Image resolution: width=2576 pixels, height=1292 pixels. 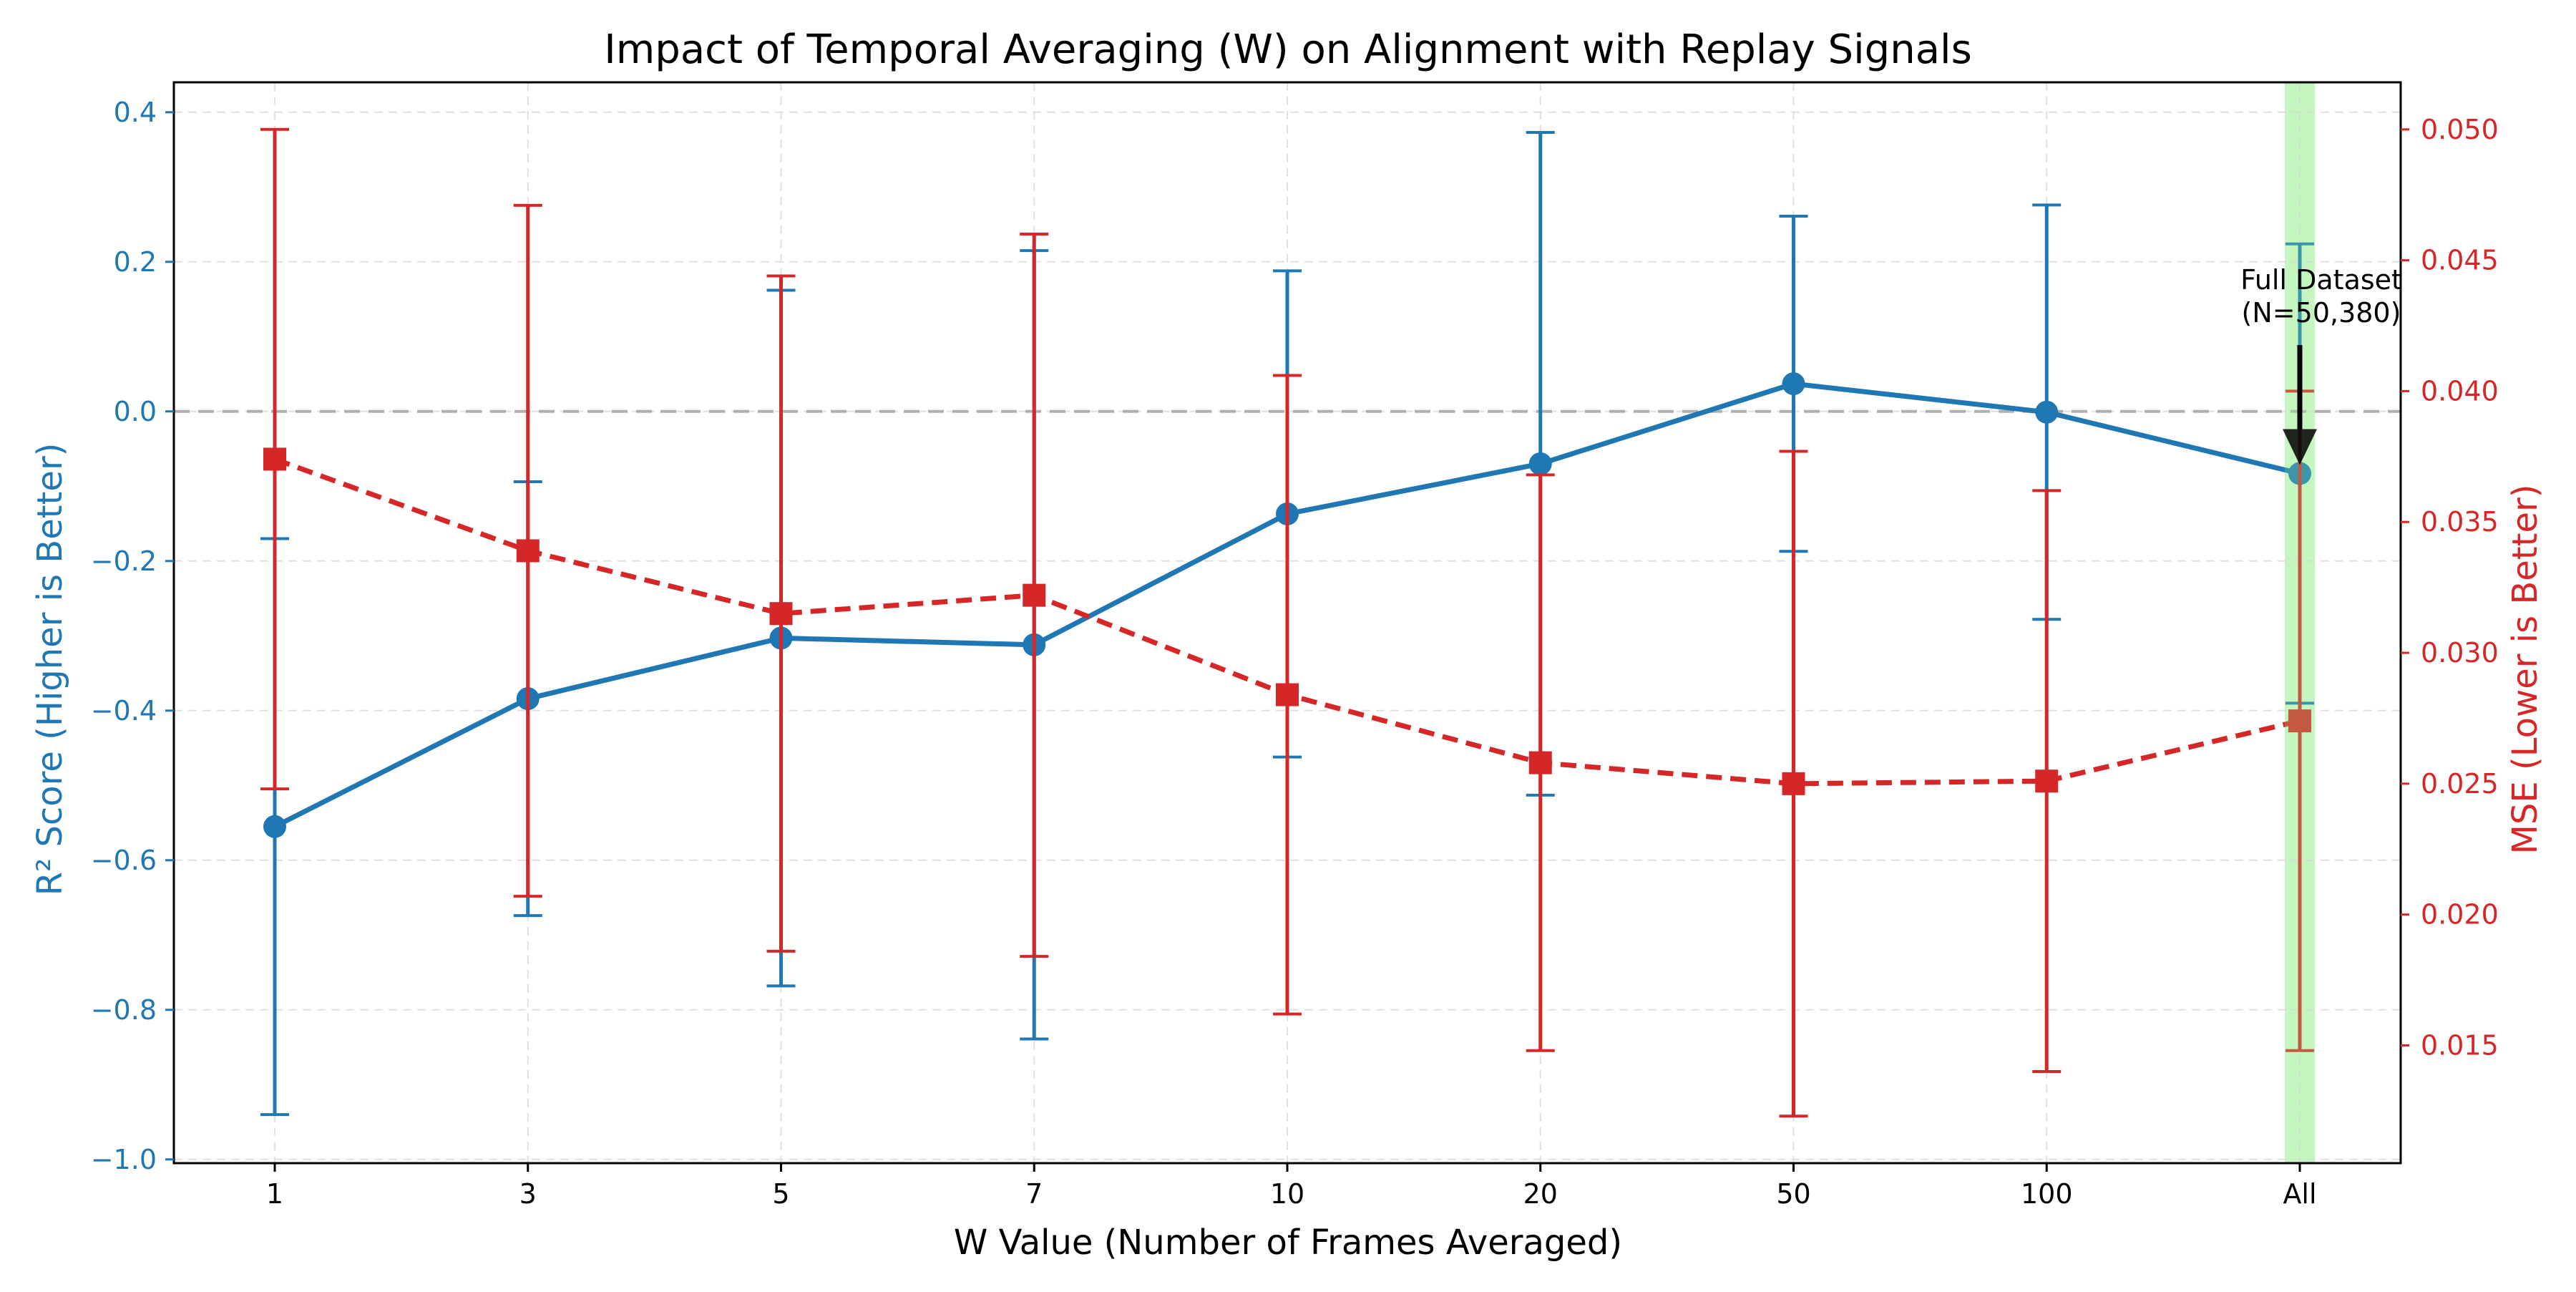 I want to click on highlight-overlay, so click(x=2300, y=622).